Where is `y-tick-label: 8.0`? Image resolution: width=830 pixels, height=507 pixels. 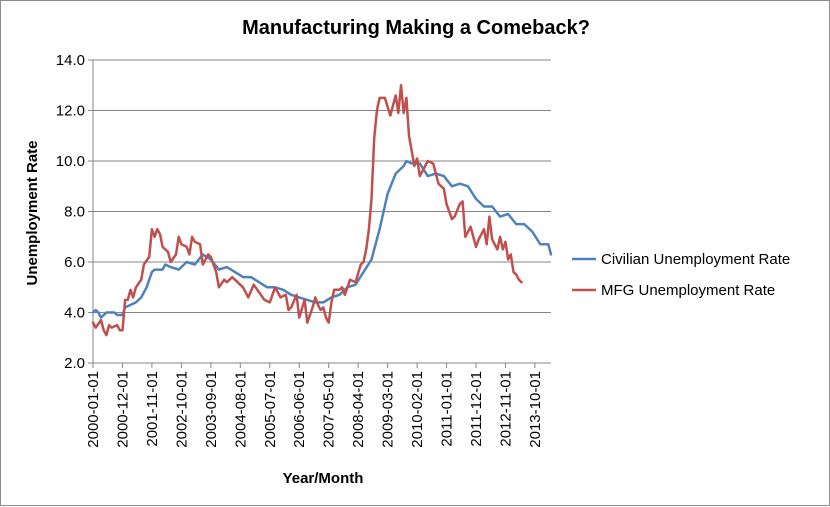
y-tick-label: 8.0 is located at coordinates (74, 212).